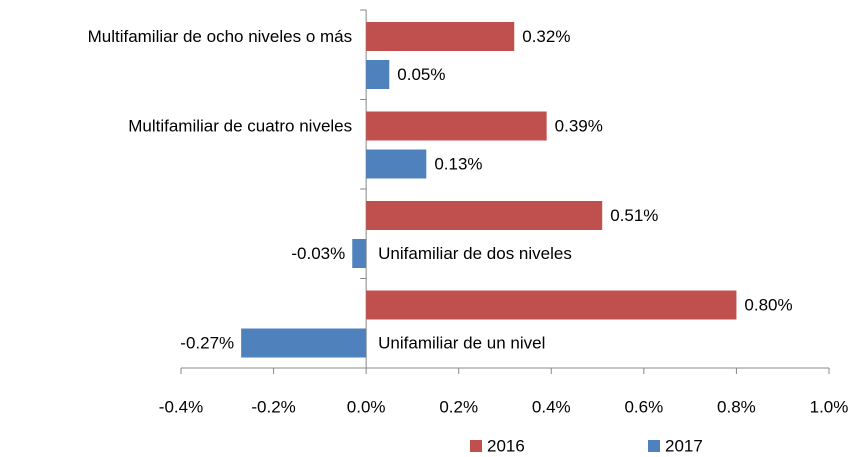 The width and height of the screenshot is (855, 457). What do you see at coordinates (421, 74) in the screenshot?
I see `value-label: 0.05%` at bounding box center [421, 74].